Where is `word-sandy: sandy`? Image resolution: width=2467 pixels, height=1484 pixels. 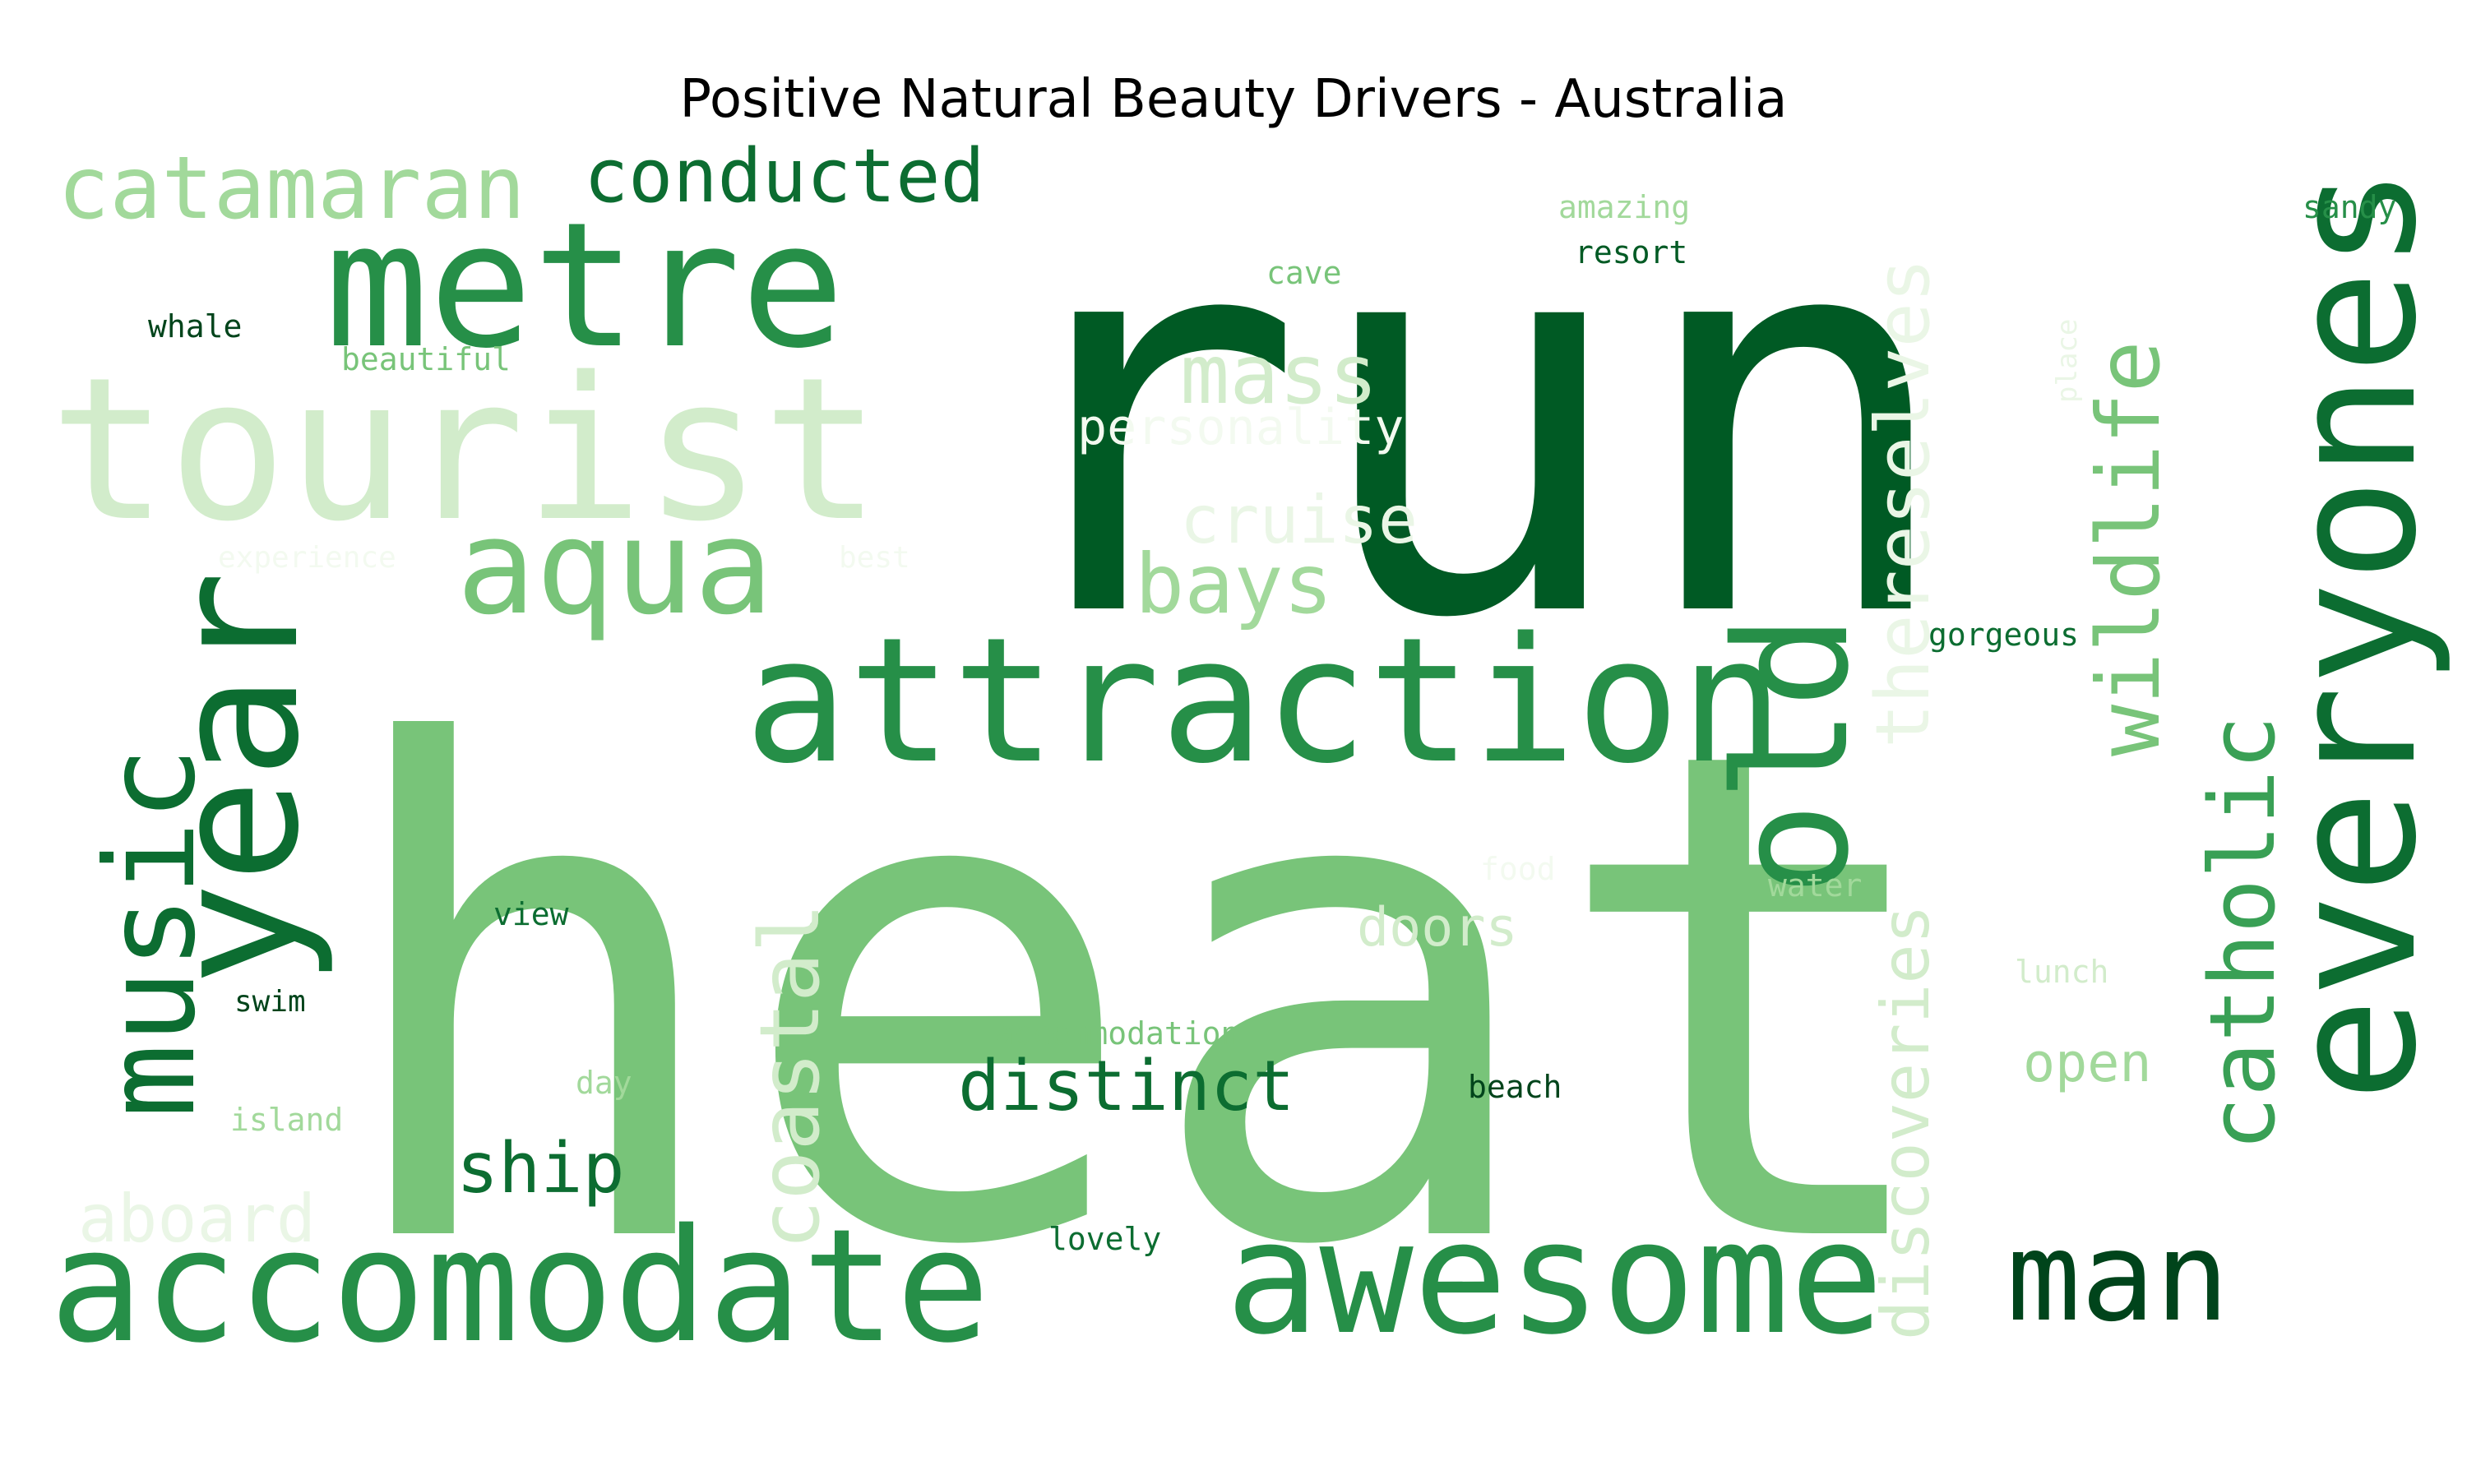
word-sandy: sandy is located at coordinates (2349, 207).